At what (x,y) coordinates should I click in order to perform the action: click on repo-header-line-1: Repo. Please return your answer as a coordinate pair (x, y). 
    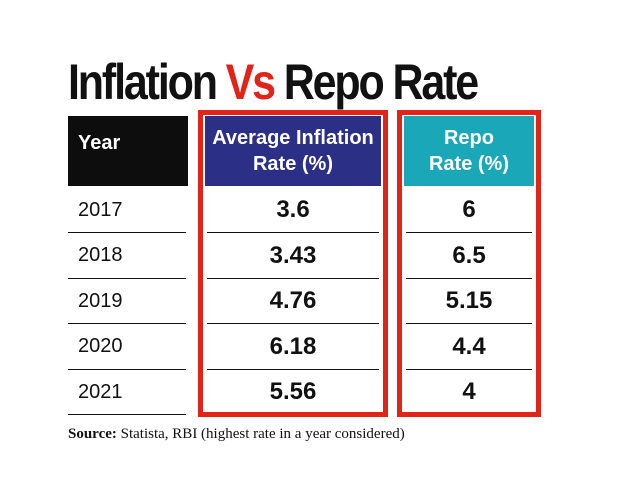
    Looking at the image, I should click on (468, 138).